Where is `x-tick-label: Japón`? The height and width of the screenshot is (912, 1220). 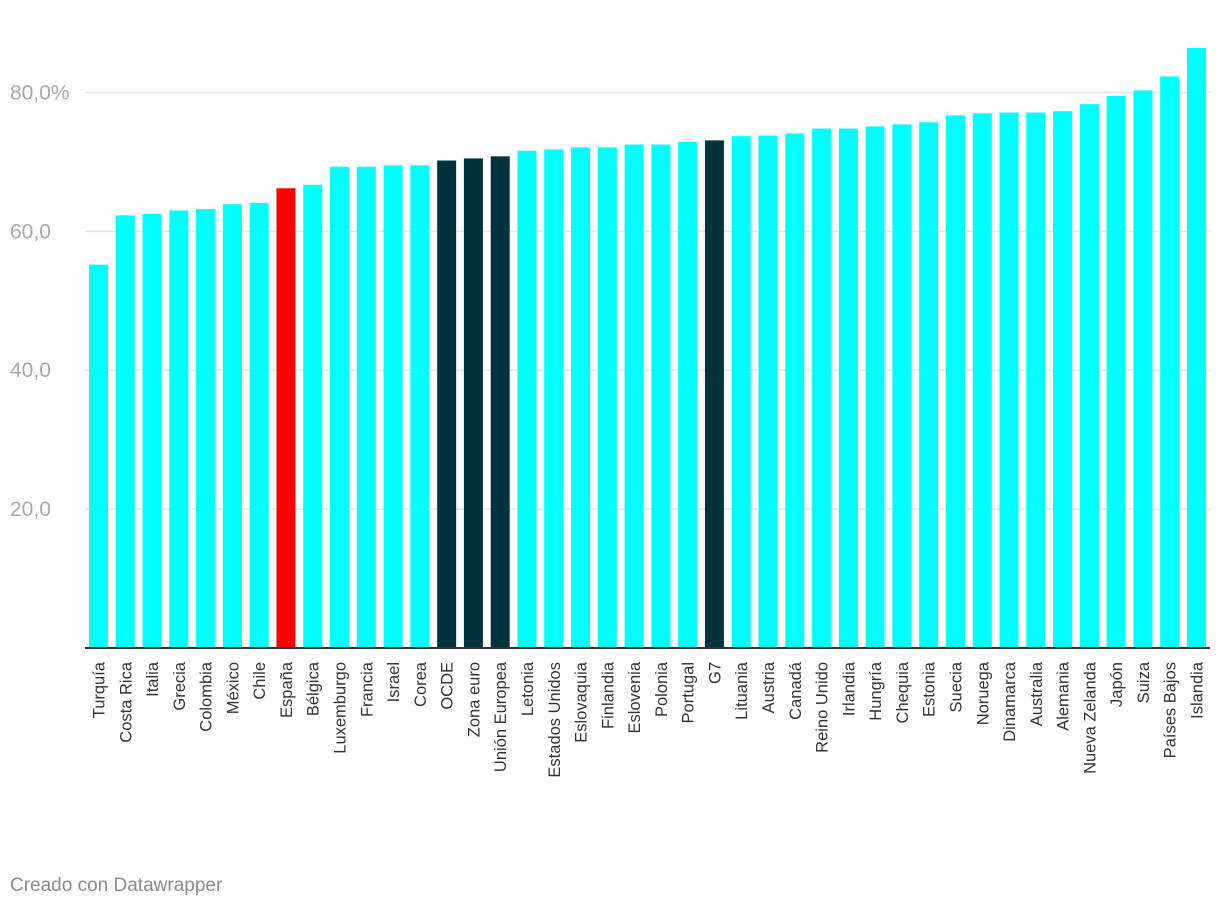
x-tick-label: Japón is located at coordinates (1117, 684).